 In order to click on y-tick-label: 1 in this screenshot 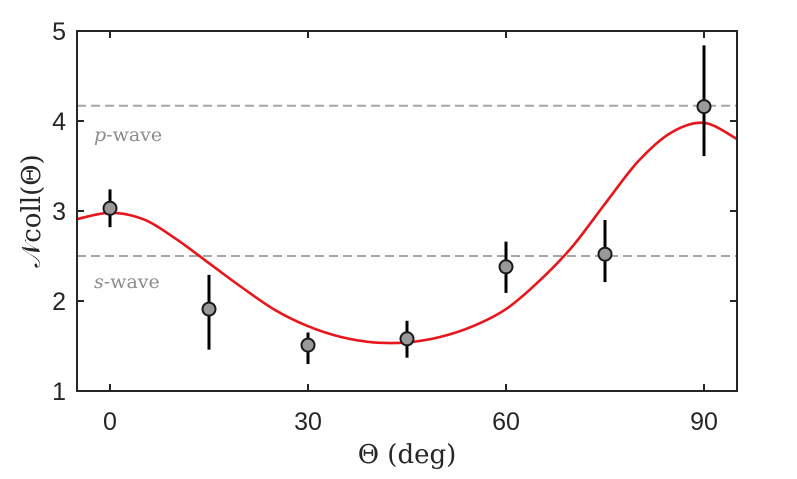, I will do `click(59, 392)`.